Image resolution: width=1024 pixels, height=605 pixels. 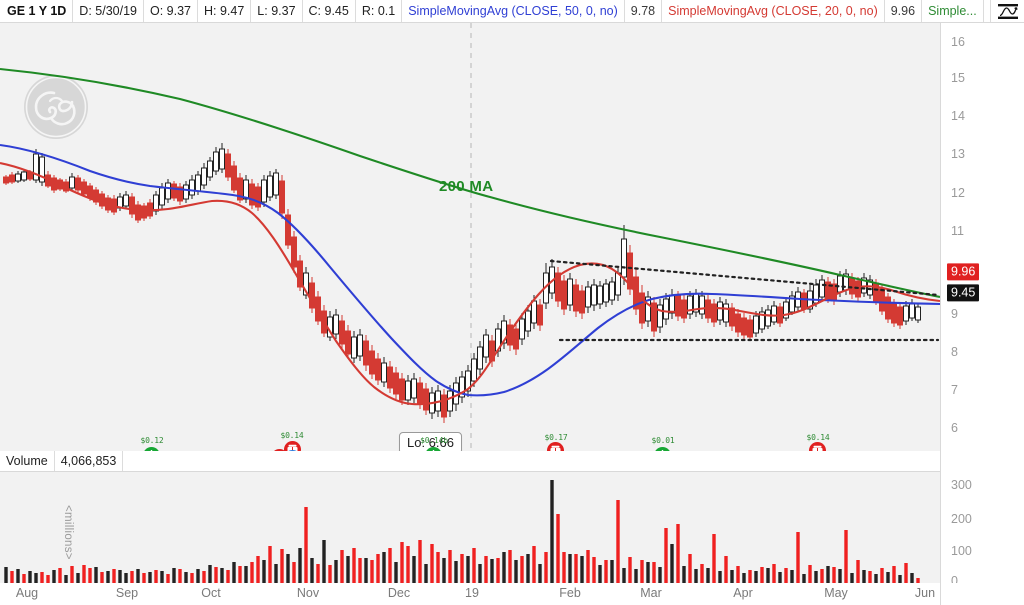 I want to click on event-marker-group: $0.01 S, so click(x=663, y=443).